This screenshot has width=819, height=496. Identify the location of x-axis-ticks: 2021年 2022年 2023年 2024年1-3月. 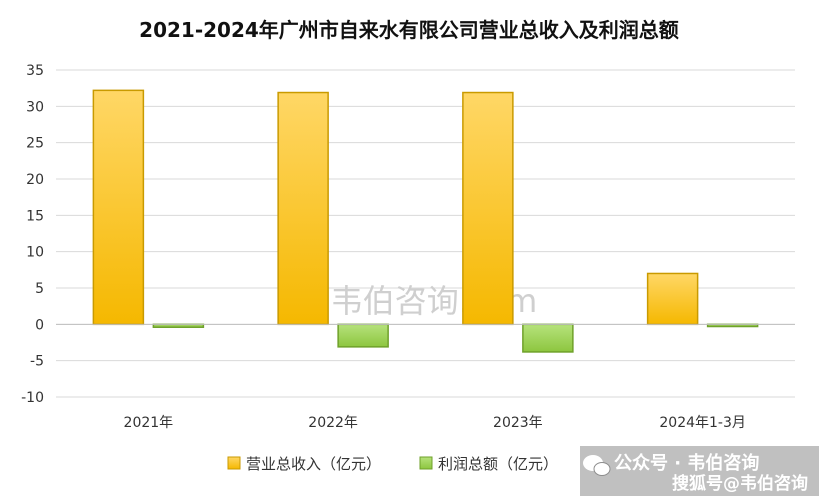
(435, 423).